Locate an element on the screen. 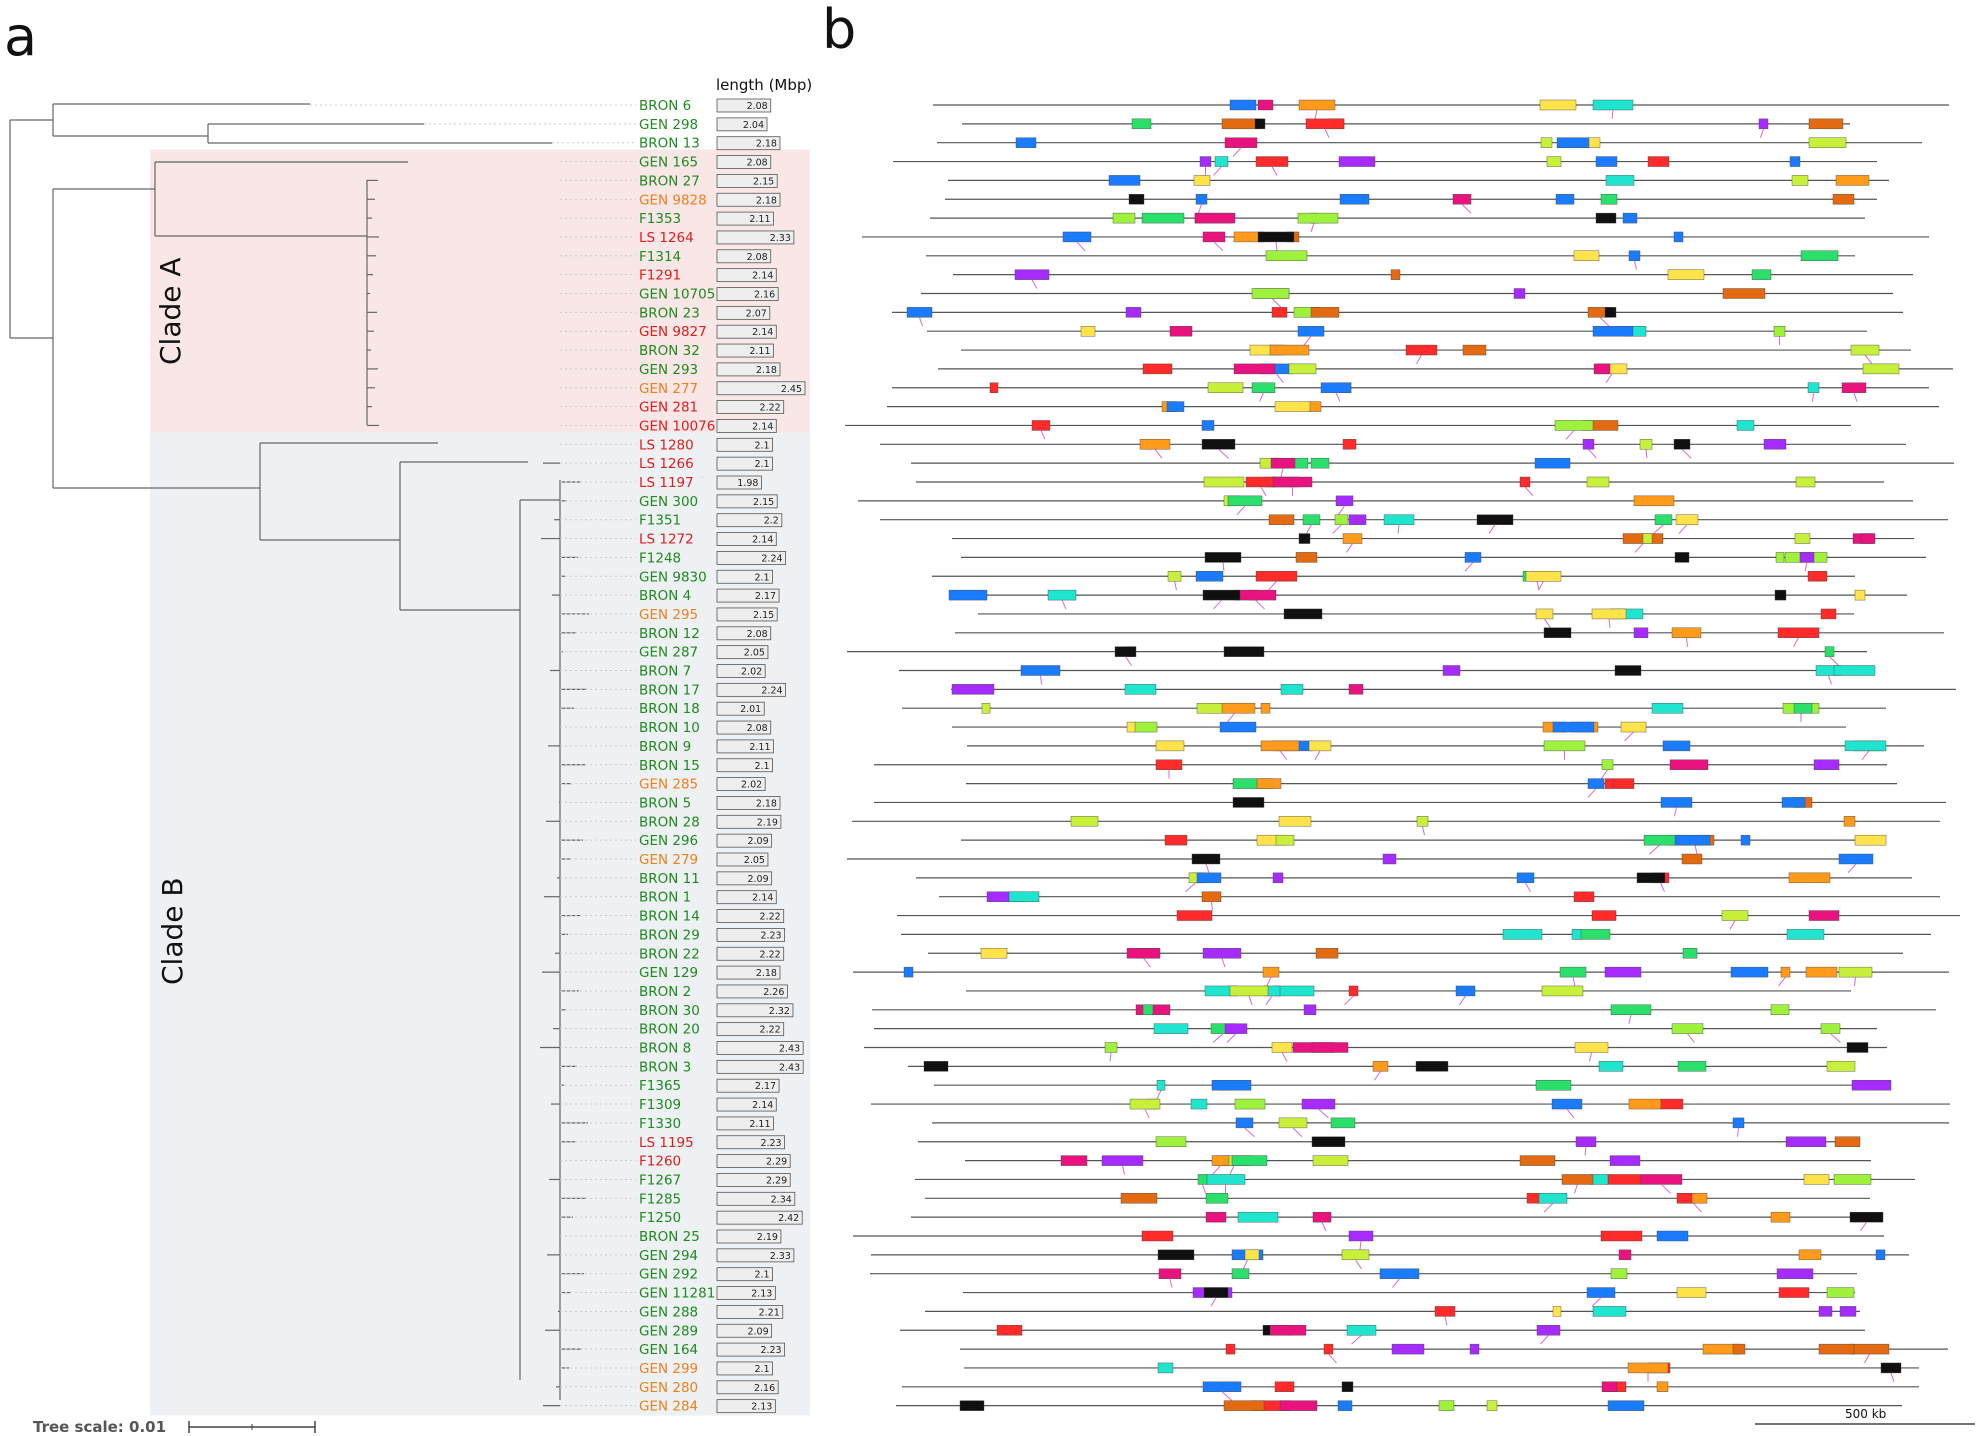 This screenshot has height=1436, width=1979. strain-label: BRON 27 is located at coordinates (669, 181).